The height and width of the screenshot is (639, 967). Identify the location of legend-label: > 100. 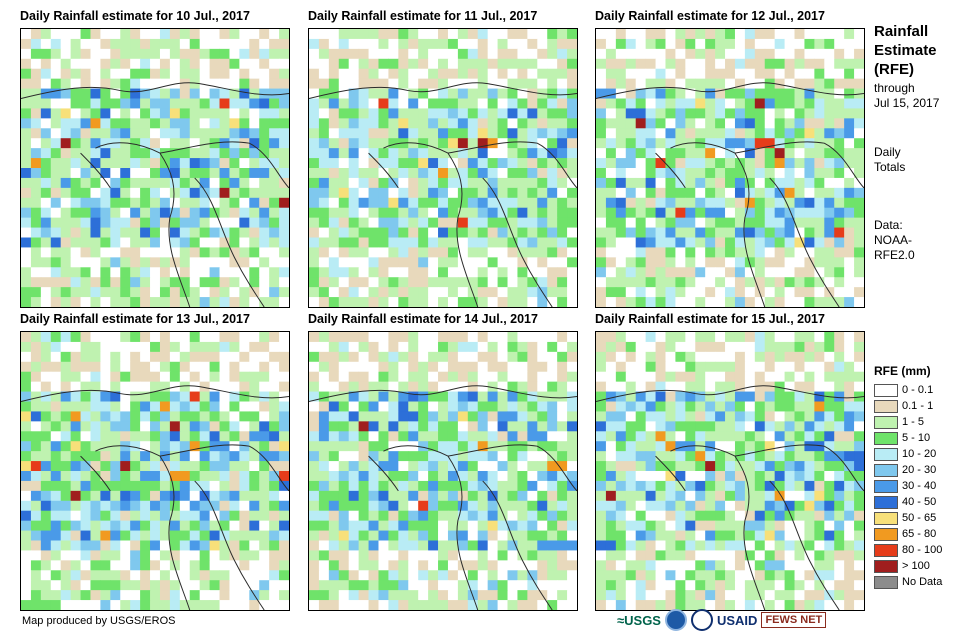
(916, 565).